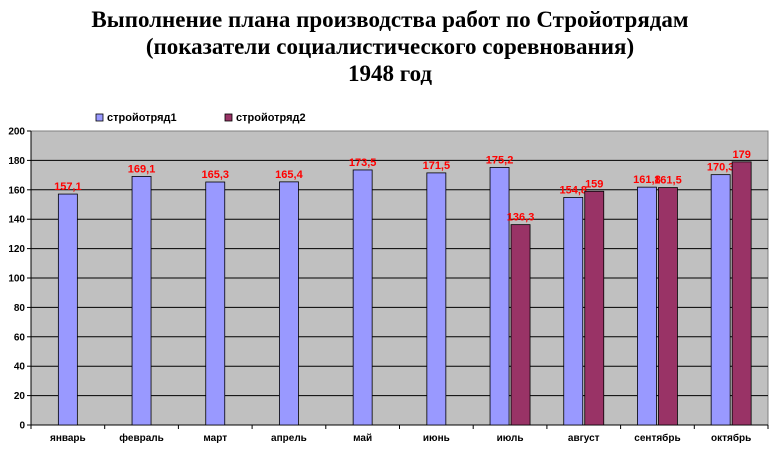  I want to click on data-label: 169,1, so click(142, 169).